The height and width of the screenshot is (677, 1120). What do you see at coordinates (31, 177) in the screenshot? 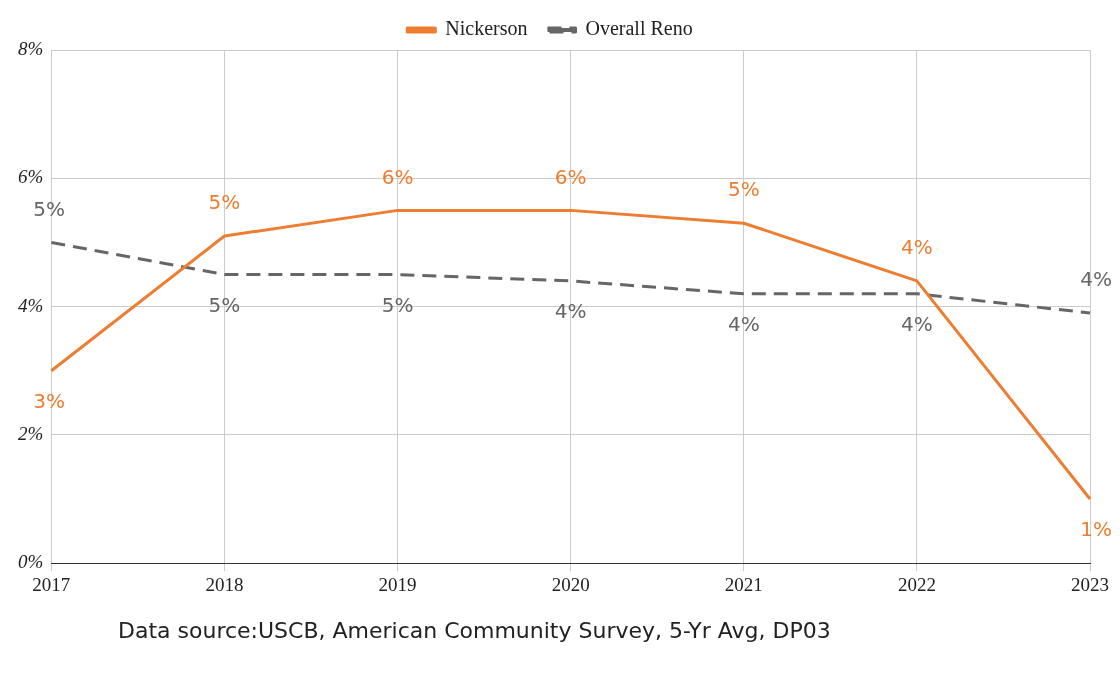
I see `y-tick-label: 6%` at bounding box center [31, 177].